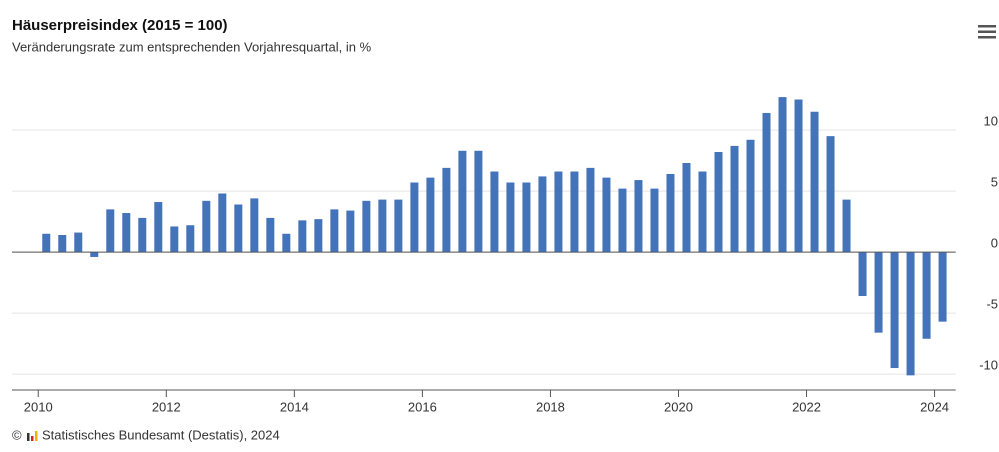 The width and height of the screenshot is (999, 452). Describe the element at coordinates (38, 406) in the screenshot. I see `x-tick-label: 2010` at that location.